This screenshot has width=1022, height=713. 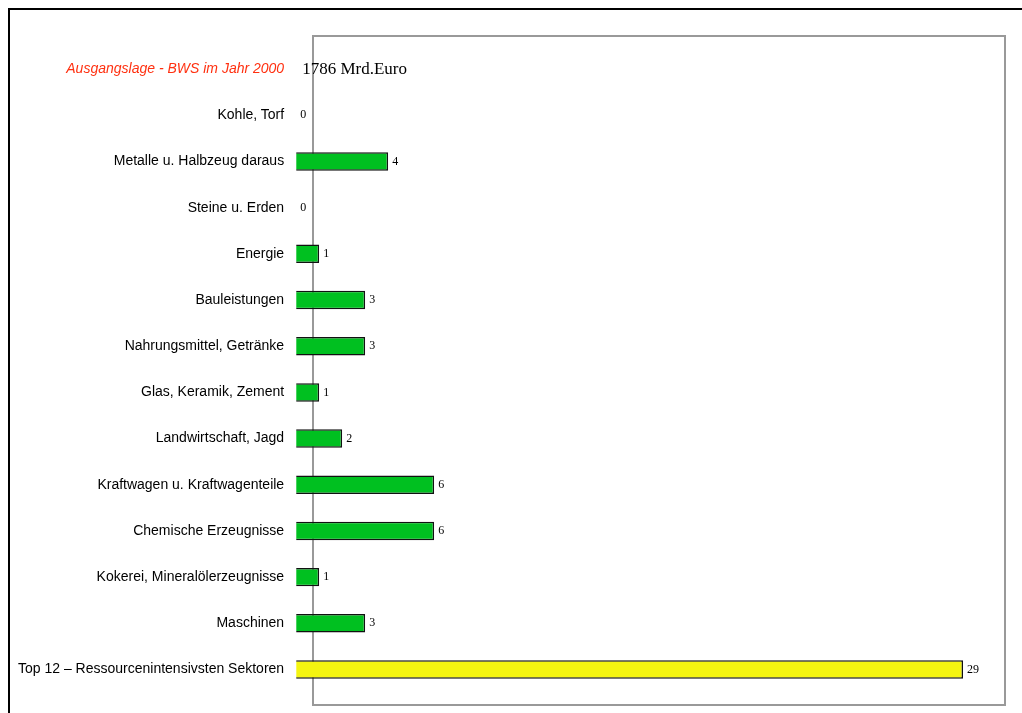 I want to click on data-label: 2, so click(x=349, y=437).